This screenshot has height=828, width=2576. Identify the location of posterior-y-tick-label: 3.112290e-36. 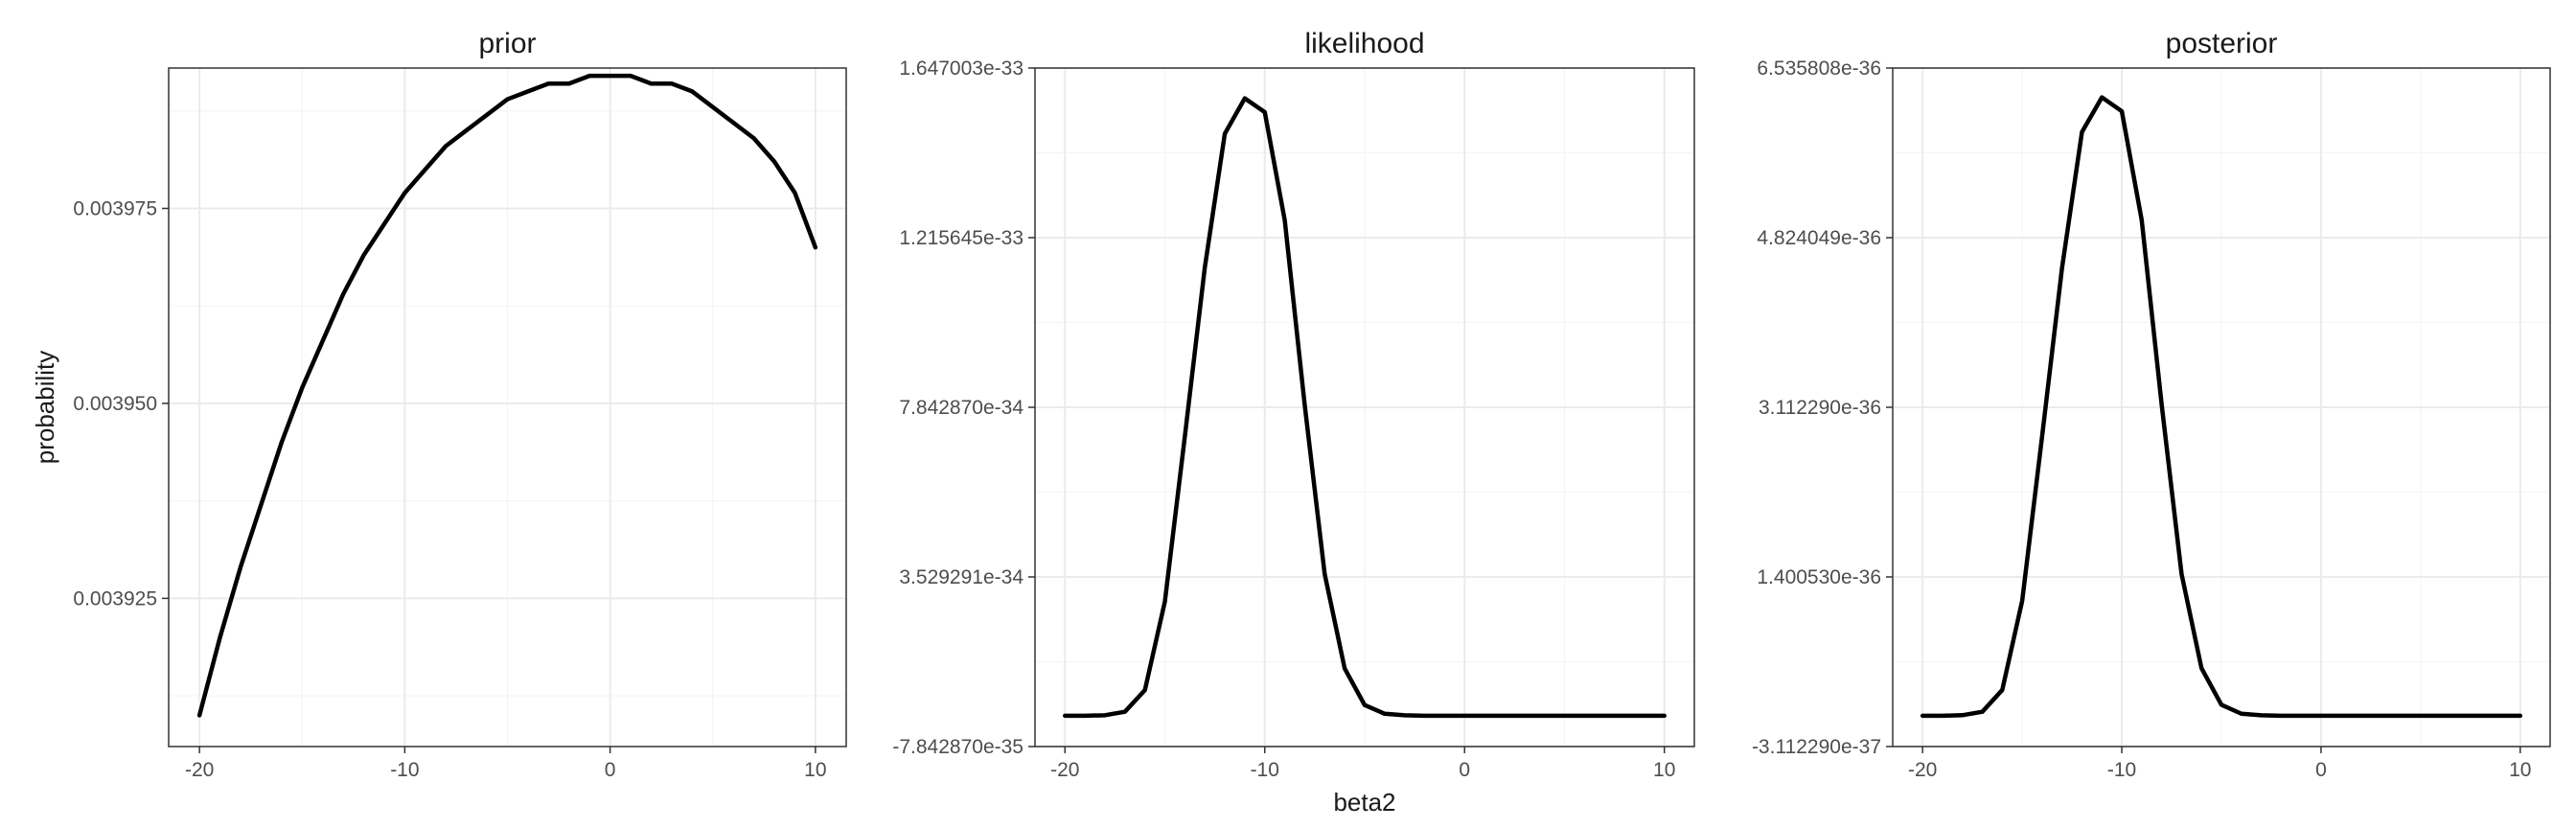
(1820, 408).